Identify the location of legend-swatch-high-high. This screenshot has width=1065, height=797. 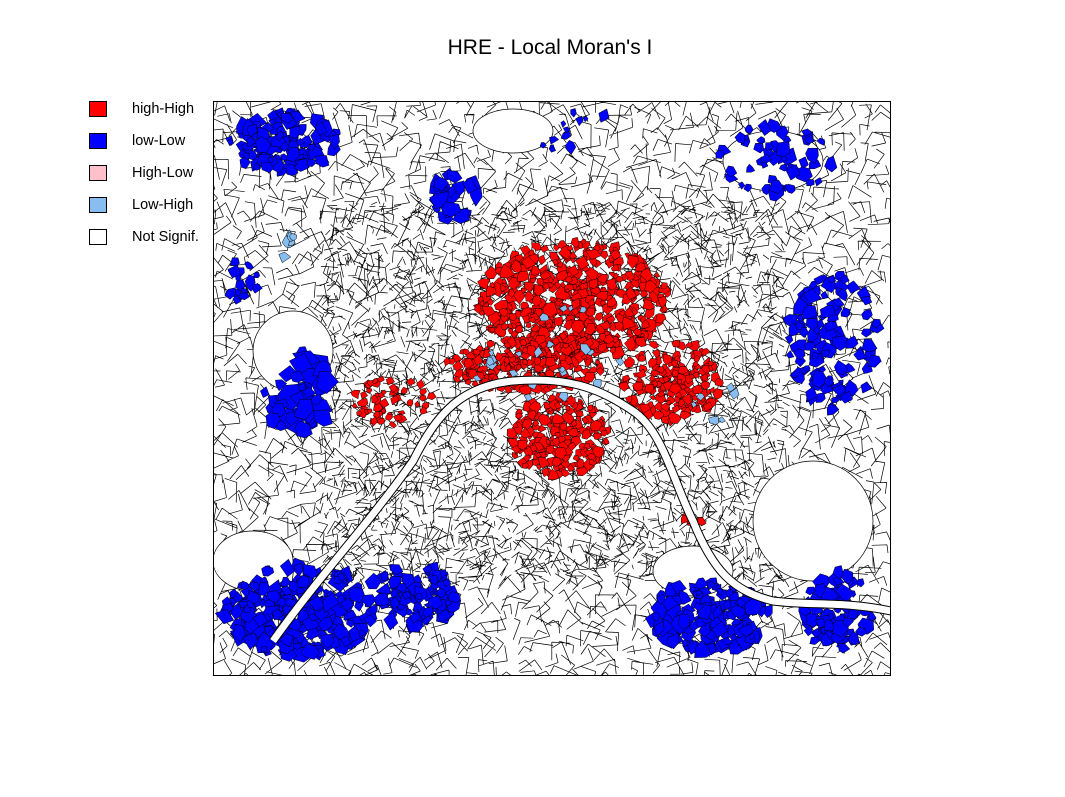
(98, 109).